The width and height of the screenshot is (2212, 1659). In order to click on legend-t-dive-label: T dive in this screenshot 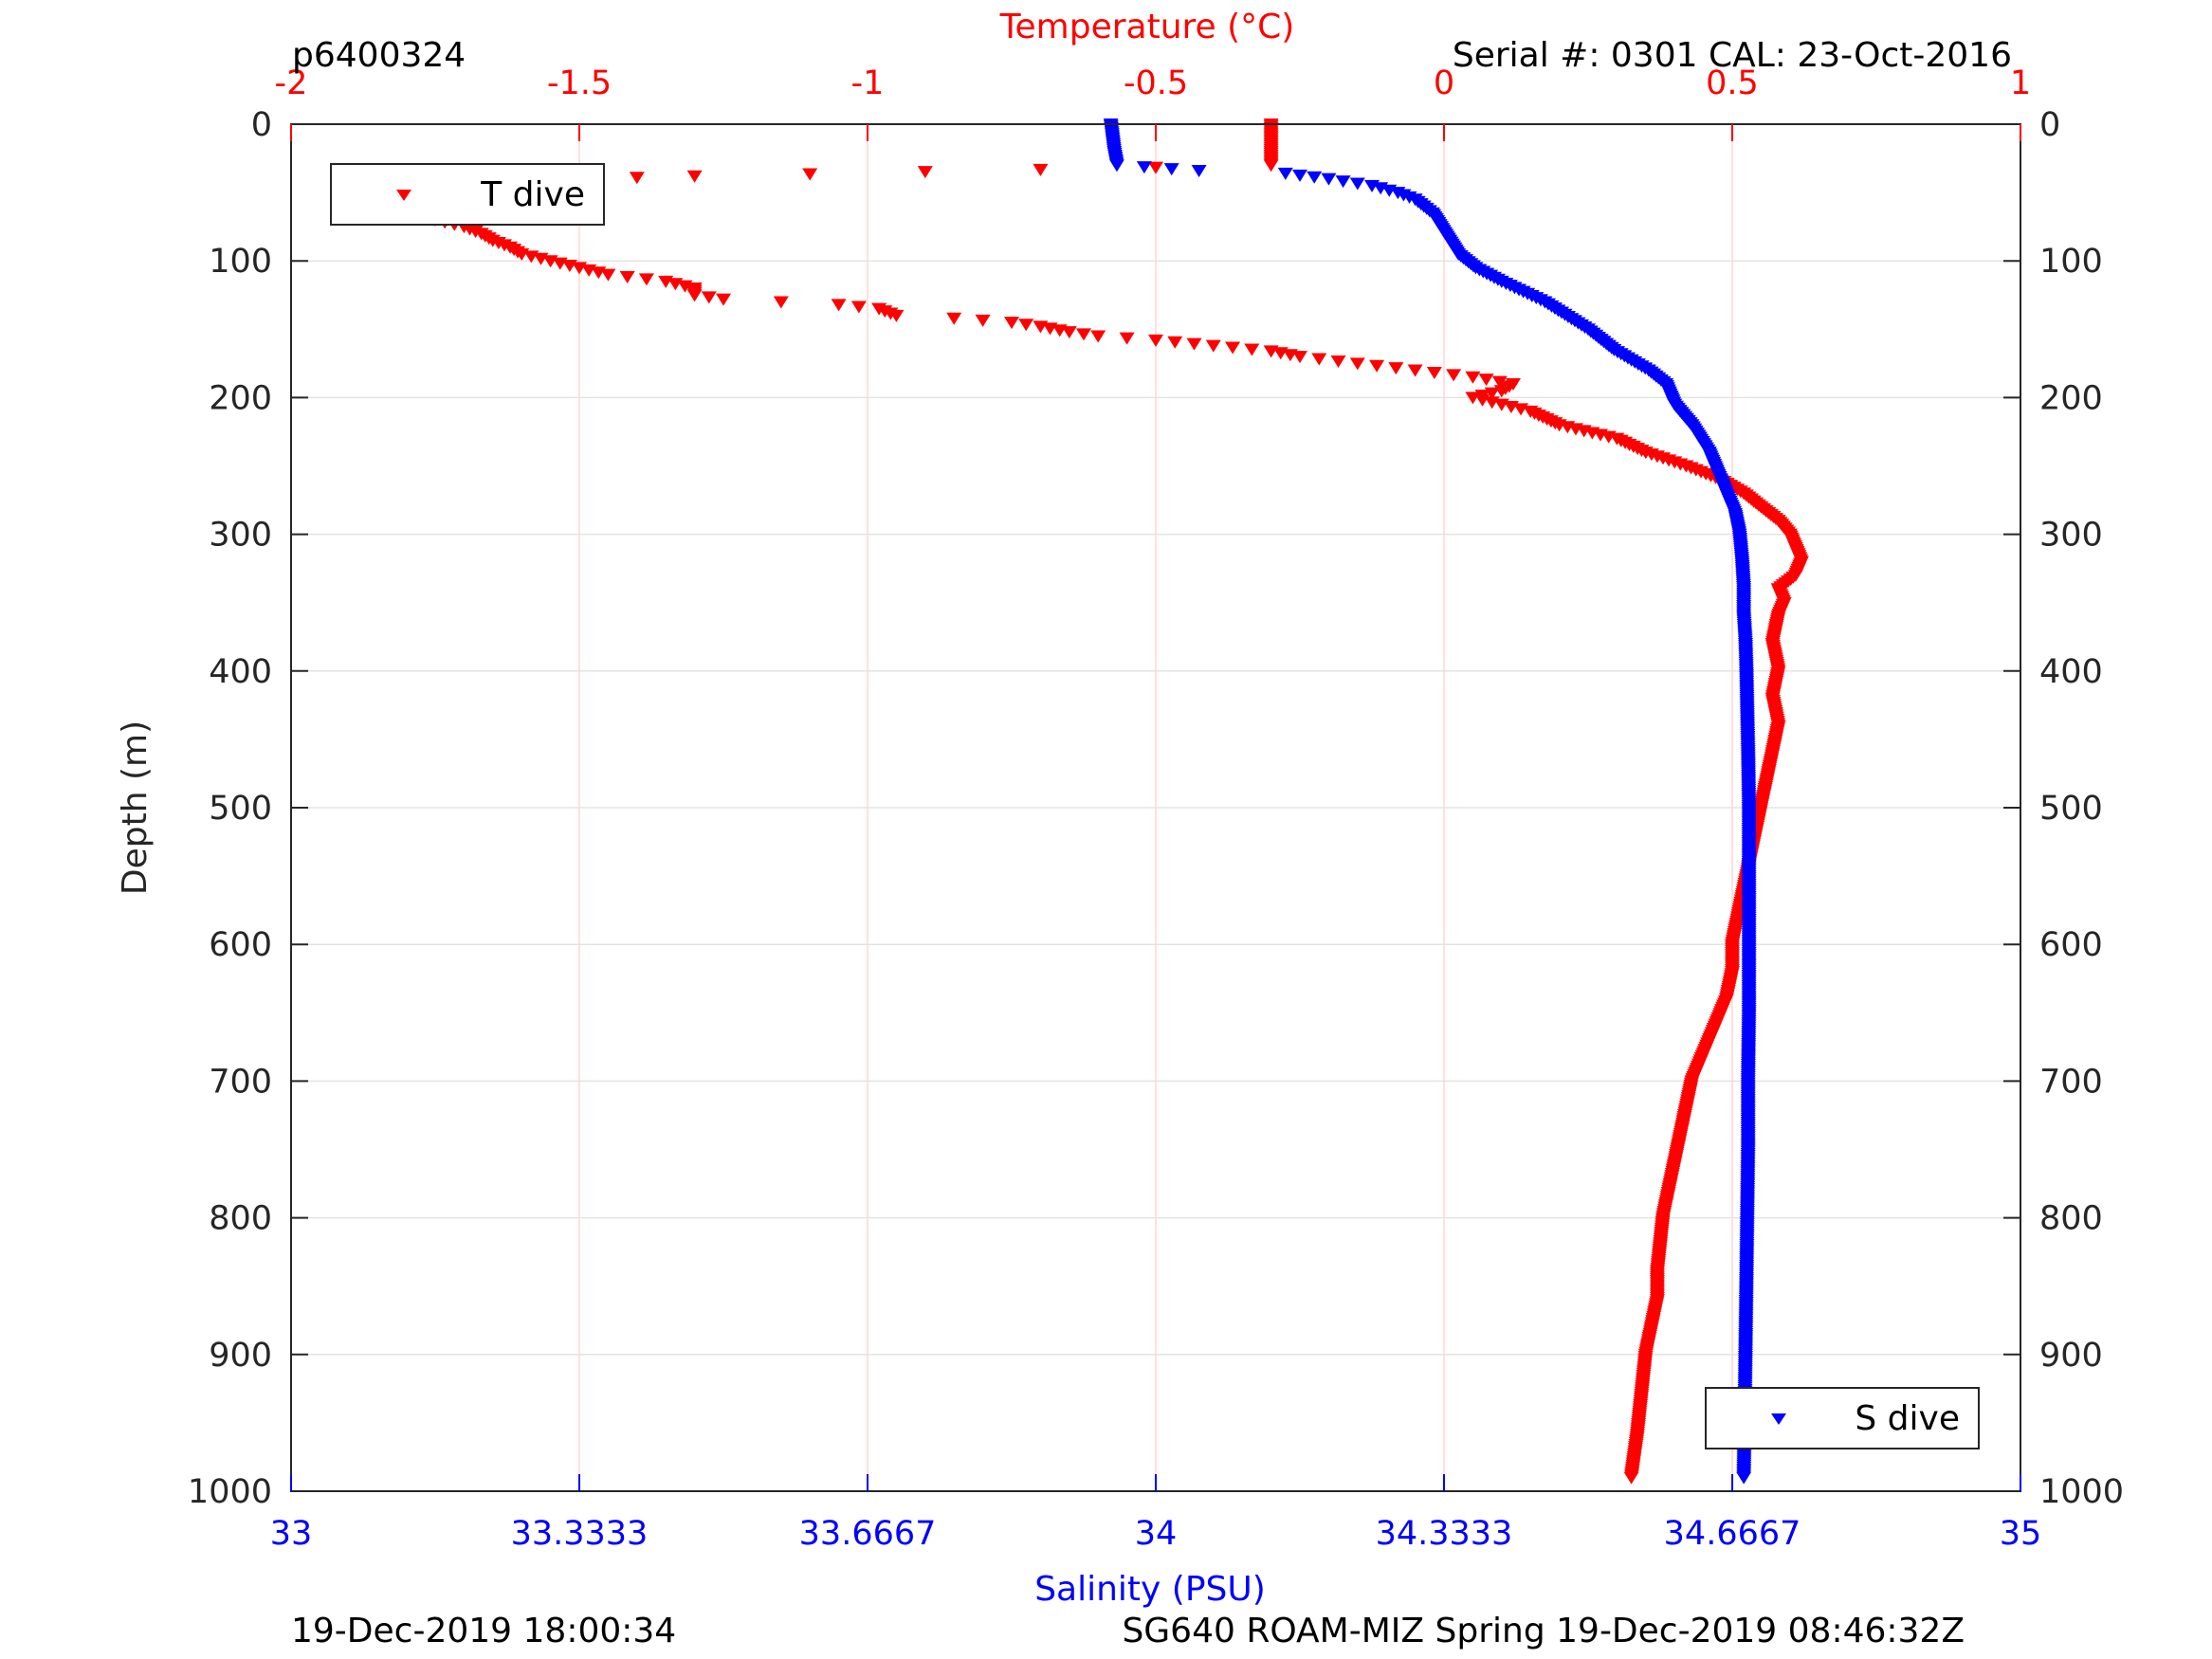, I will do `click(532, 194)`.